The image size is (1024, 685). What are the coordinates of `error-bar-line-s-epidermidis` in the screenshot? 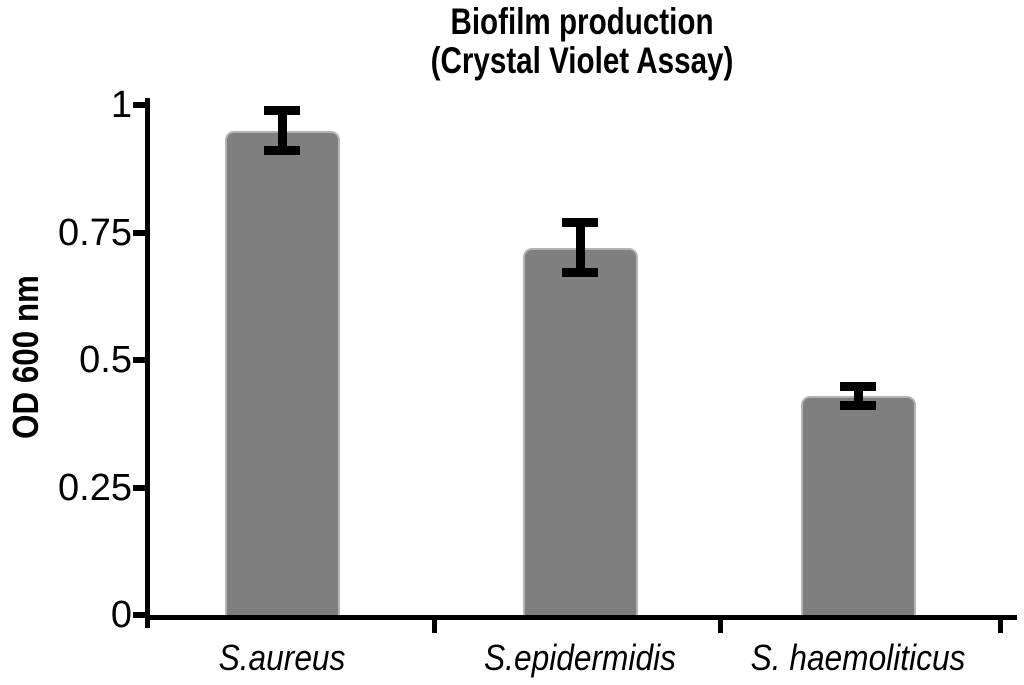 It's located at (580, 248).